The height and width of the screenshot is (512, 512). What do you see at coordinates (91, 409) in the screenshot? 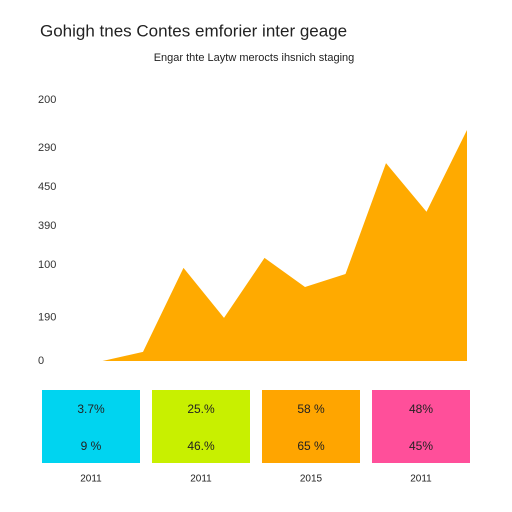
I see `card-top: 3.7%` at bounding box center [91, 409].